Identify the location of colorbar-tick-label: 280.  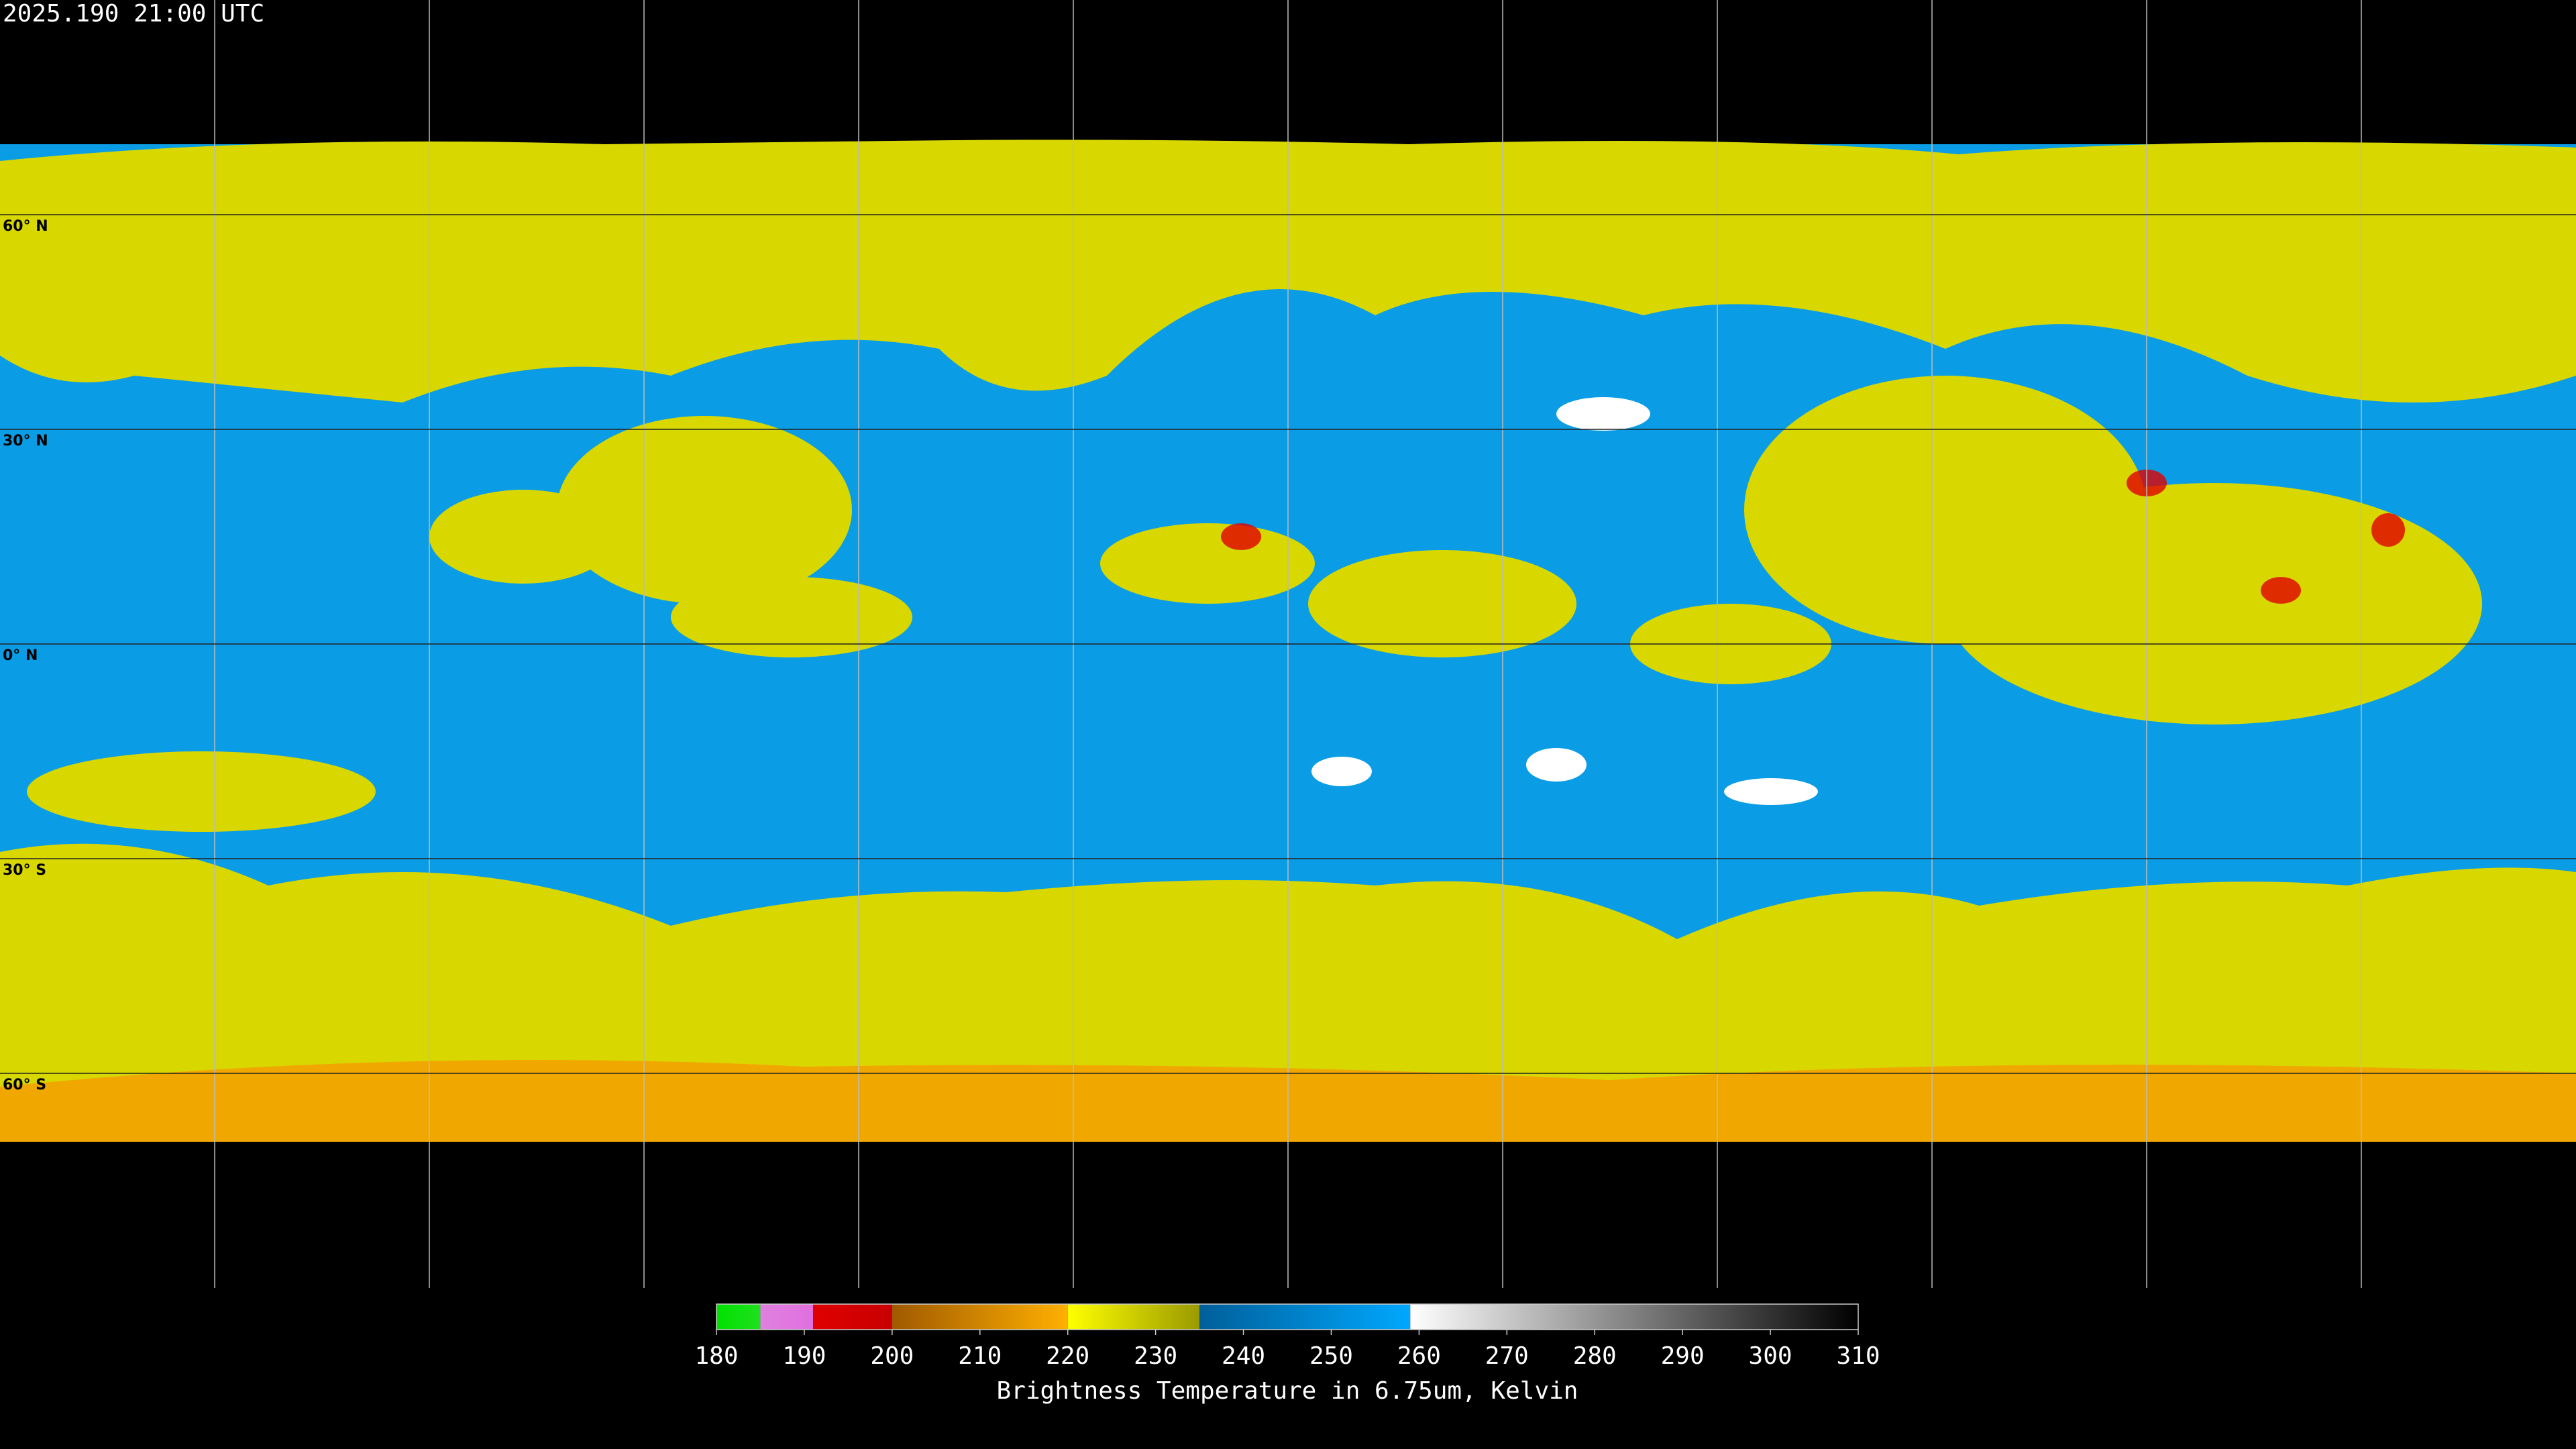
(1595, 1356).